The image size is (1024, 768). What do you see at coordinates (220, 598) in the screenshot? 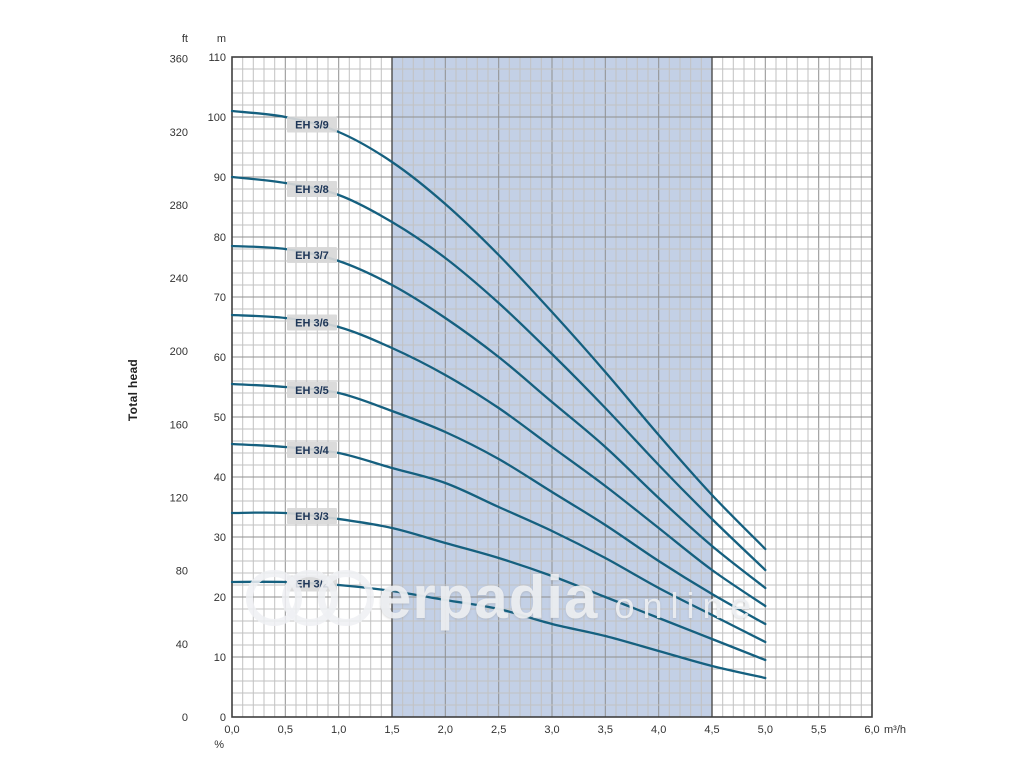
I see `m-tick-label: 20` at bounding box center [220, 598].